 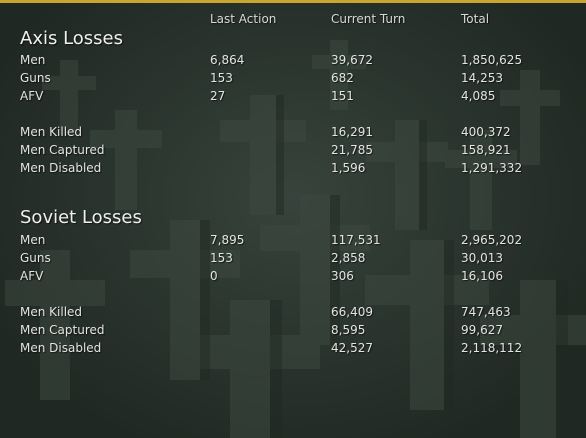 What do you see at coordinates (32, 276) in the screenshot?
I see `soviet-row-label: AFV` at bounding box center [32, 276].